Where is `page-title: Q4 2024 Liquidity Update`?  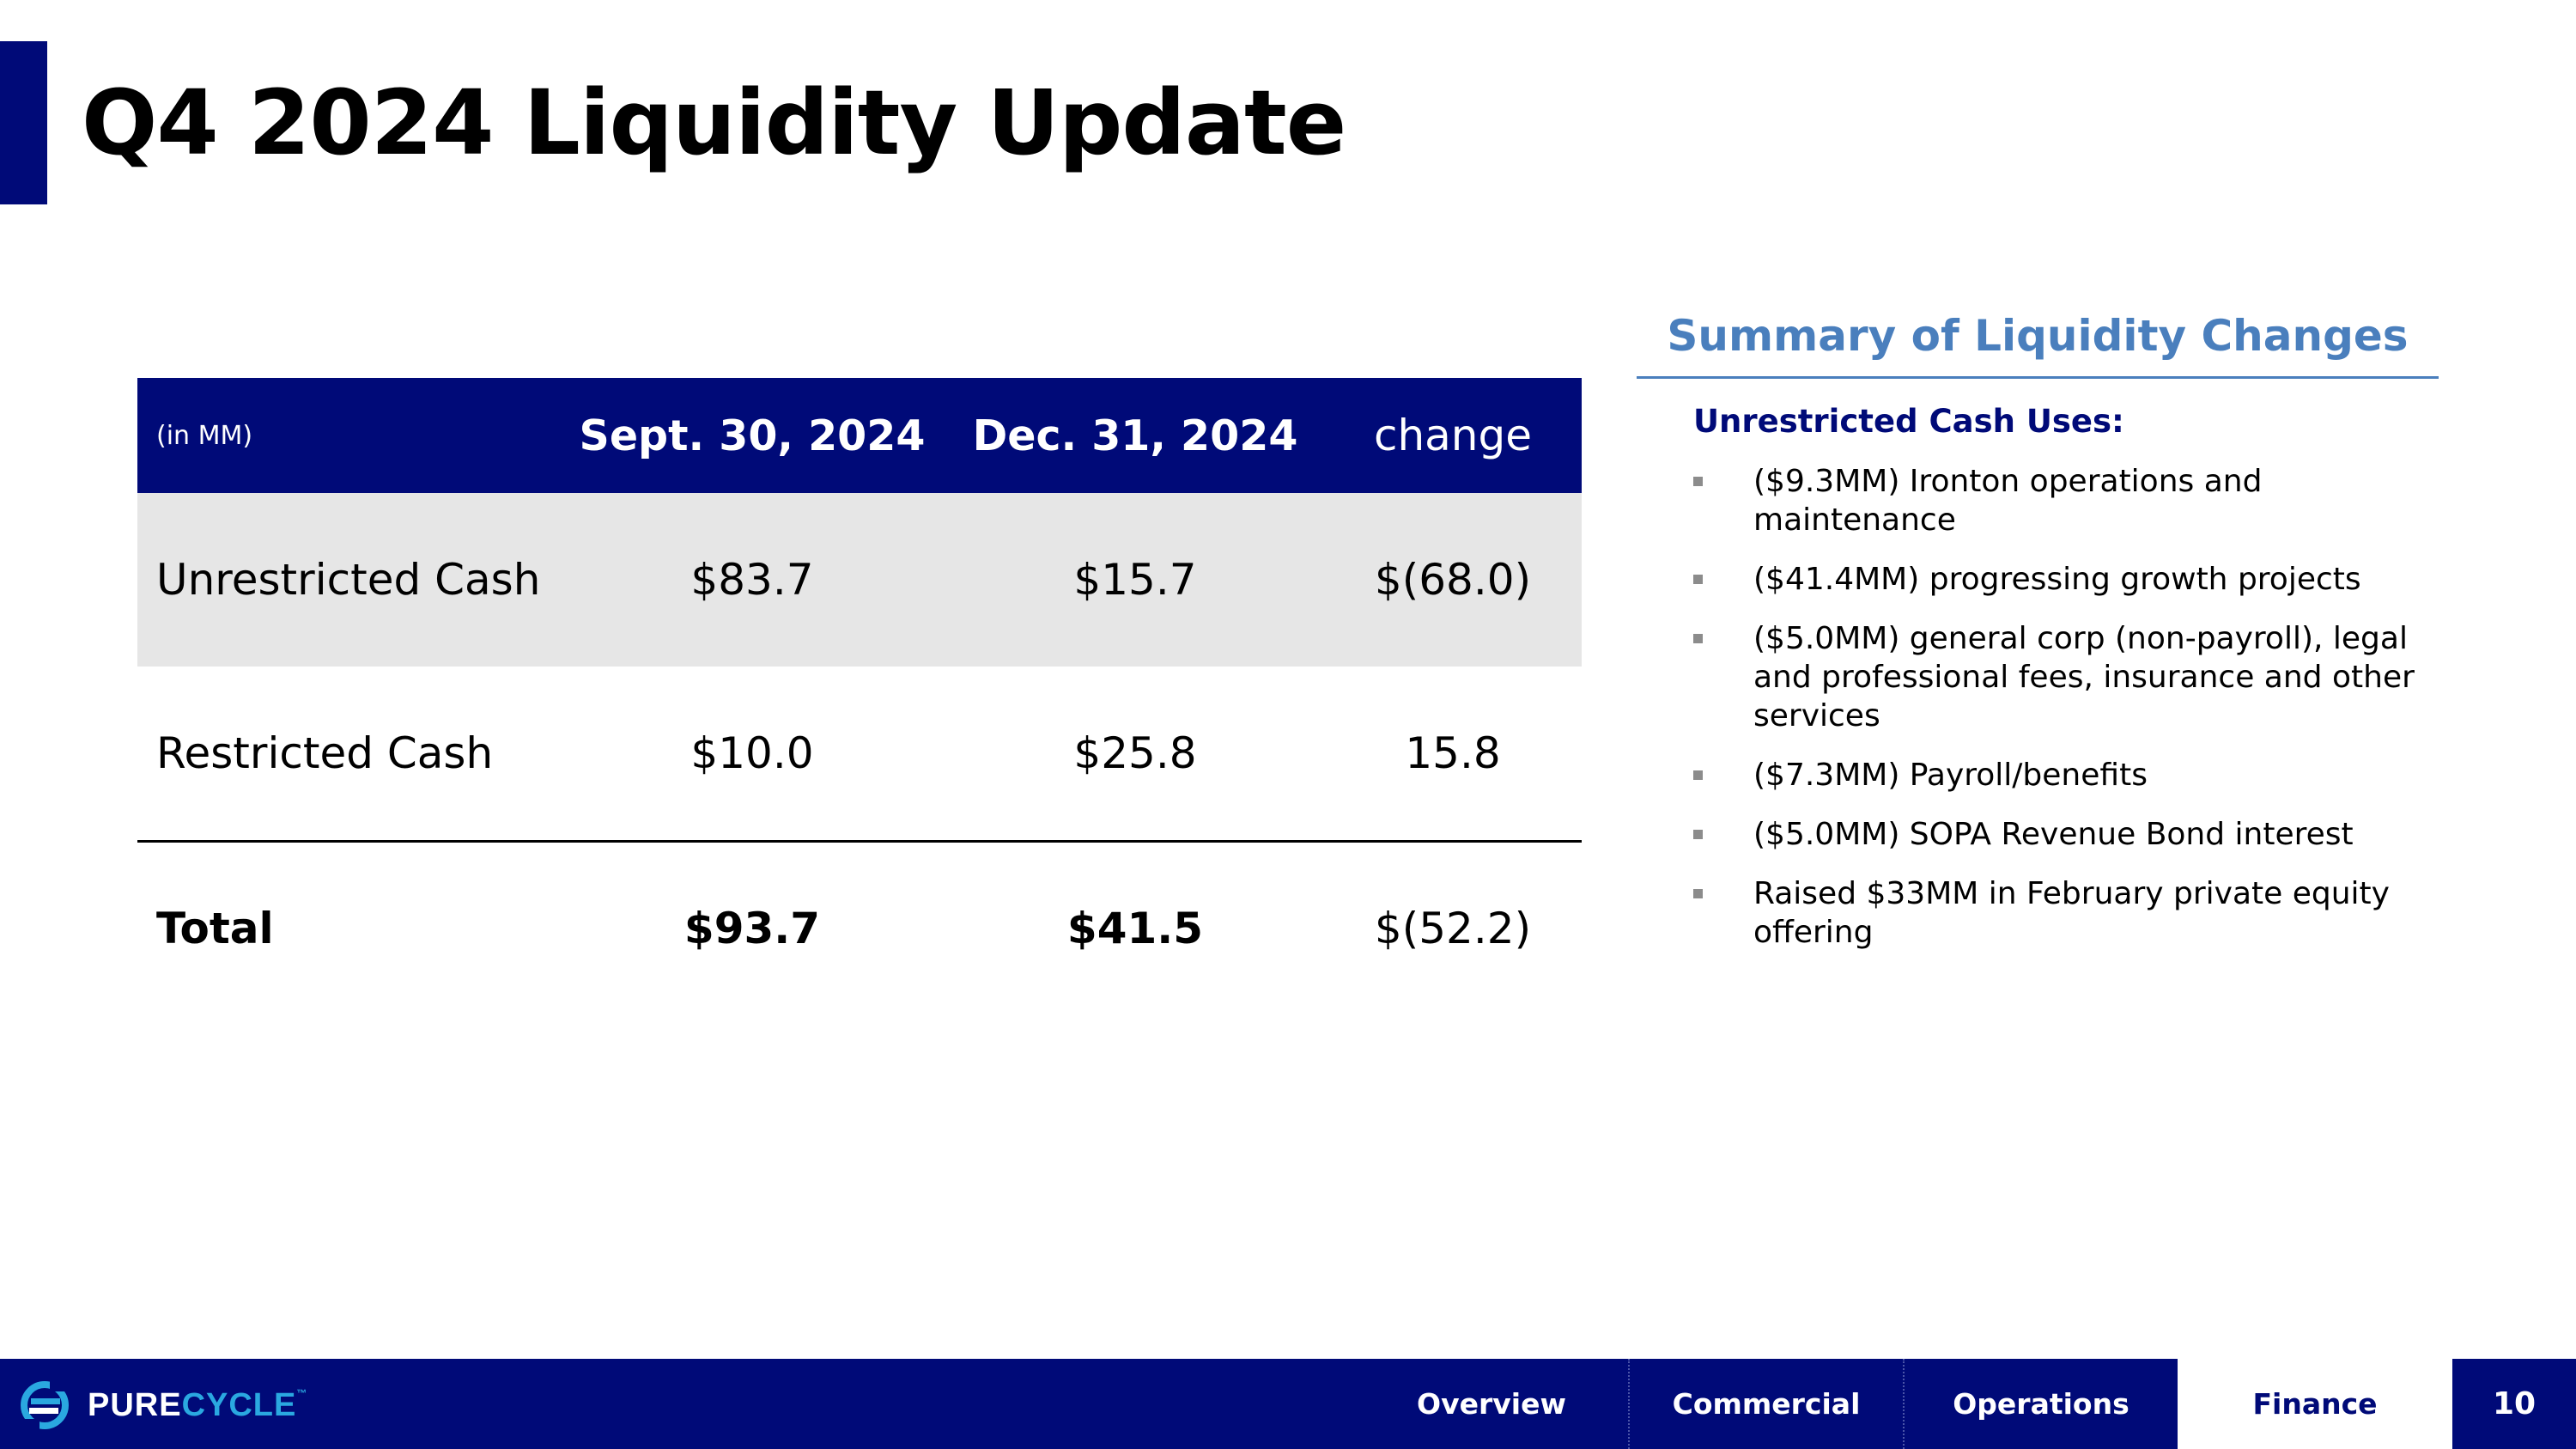 page-title: Q4 2024 Liquidity Update is located at coordinates (714, 122).